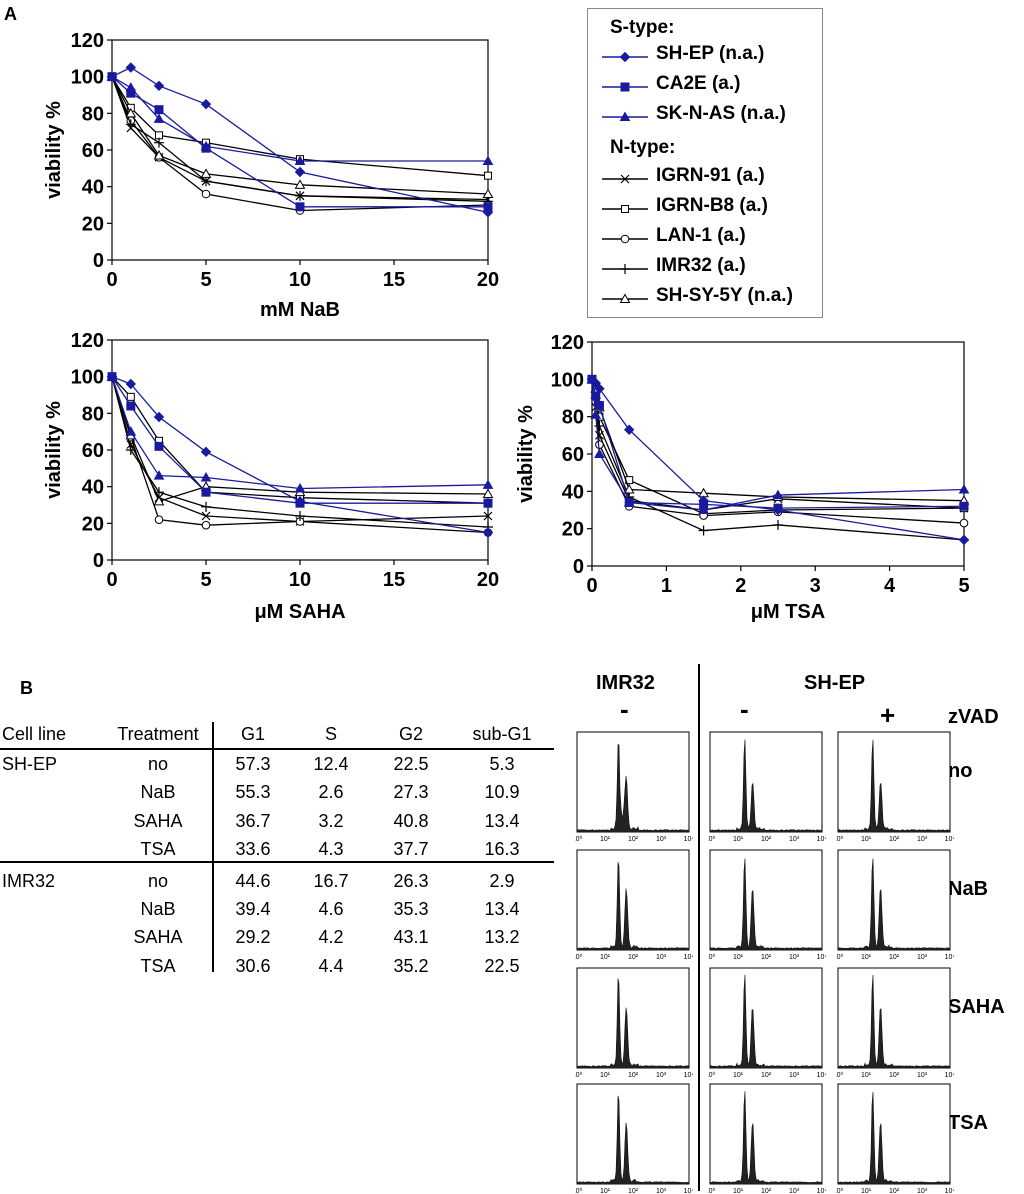  What do you see at coordinates (705, 239) in the screenshot?
I see `legend-item: LAN-1 (a.)` at bounding box center [705, 239].